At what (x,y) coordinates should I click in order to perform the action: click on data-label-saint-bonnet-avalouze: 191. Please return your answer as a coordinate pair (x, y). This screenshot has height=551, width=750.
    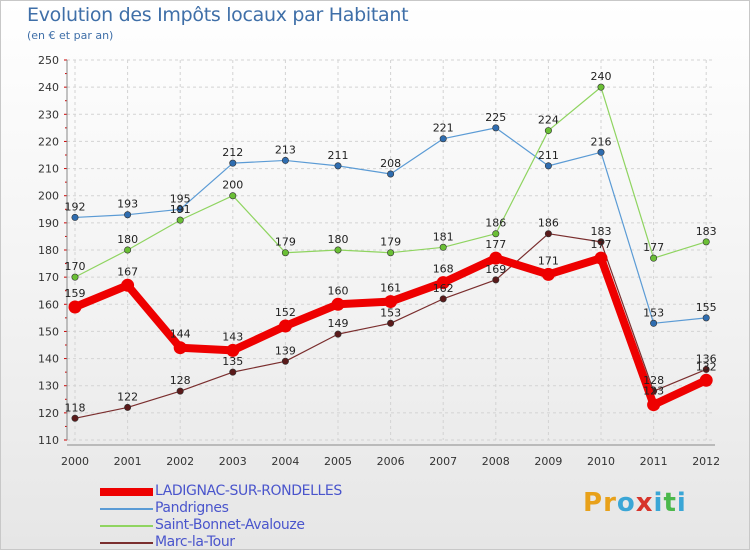
    Looking at the image, I should click on (180, 209).